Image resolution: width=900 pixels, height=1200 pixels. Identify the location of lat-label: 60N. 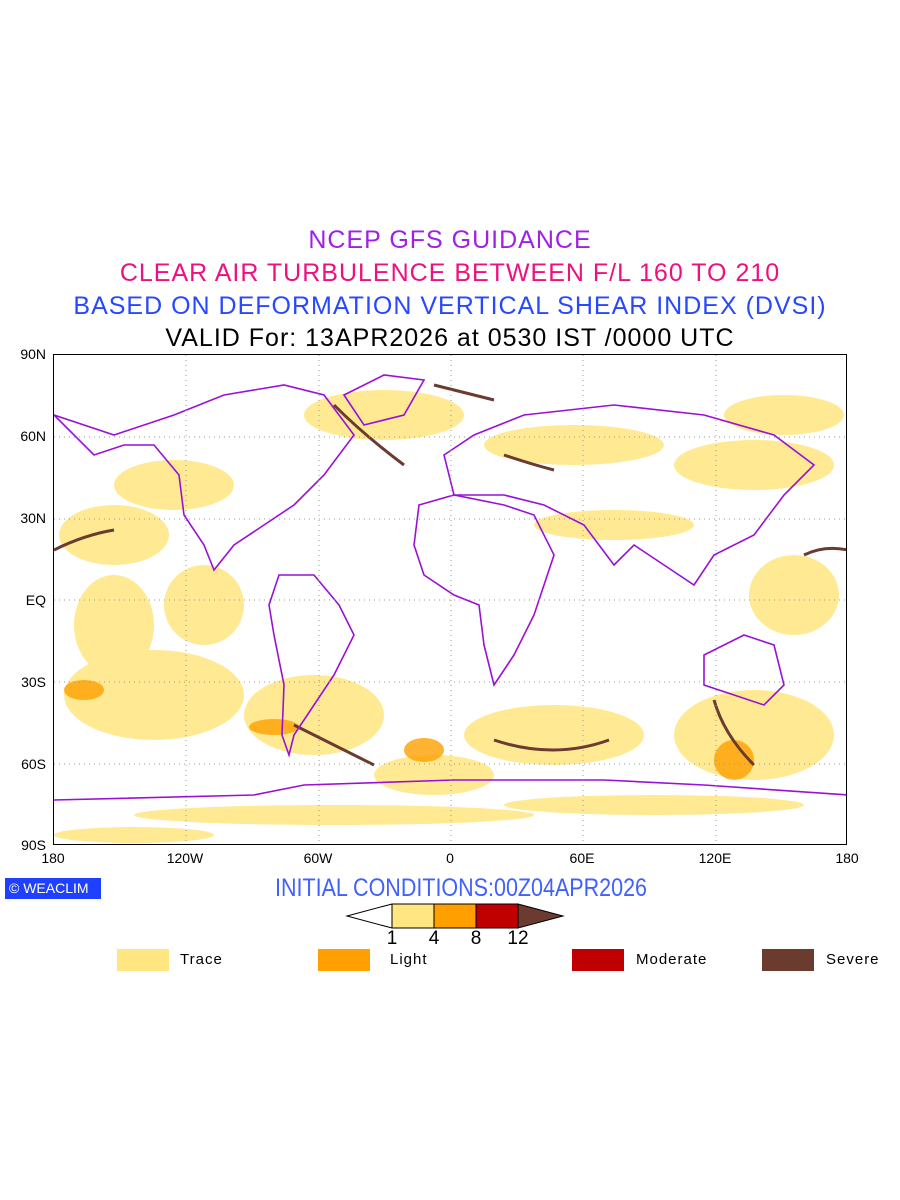
(33, 436).